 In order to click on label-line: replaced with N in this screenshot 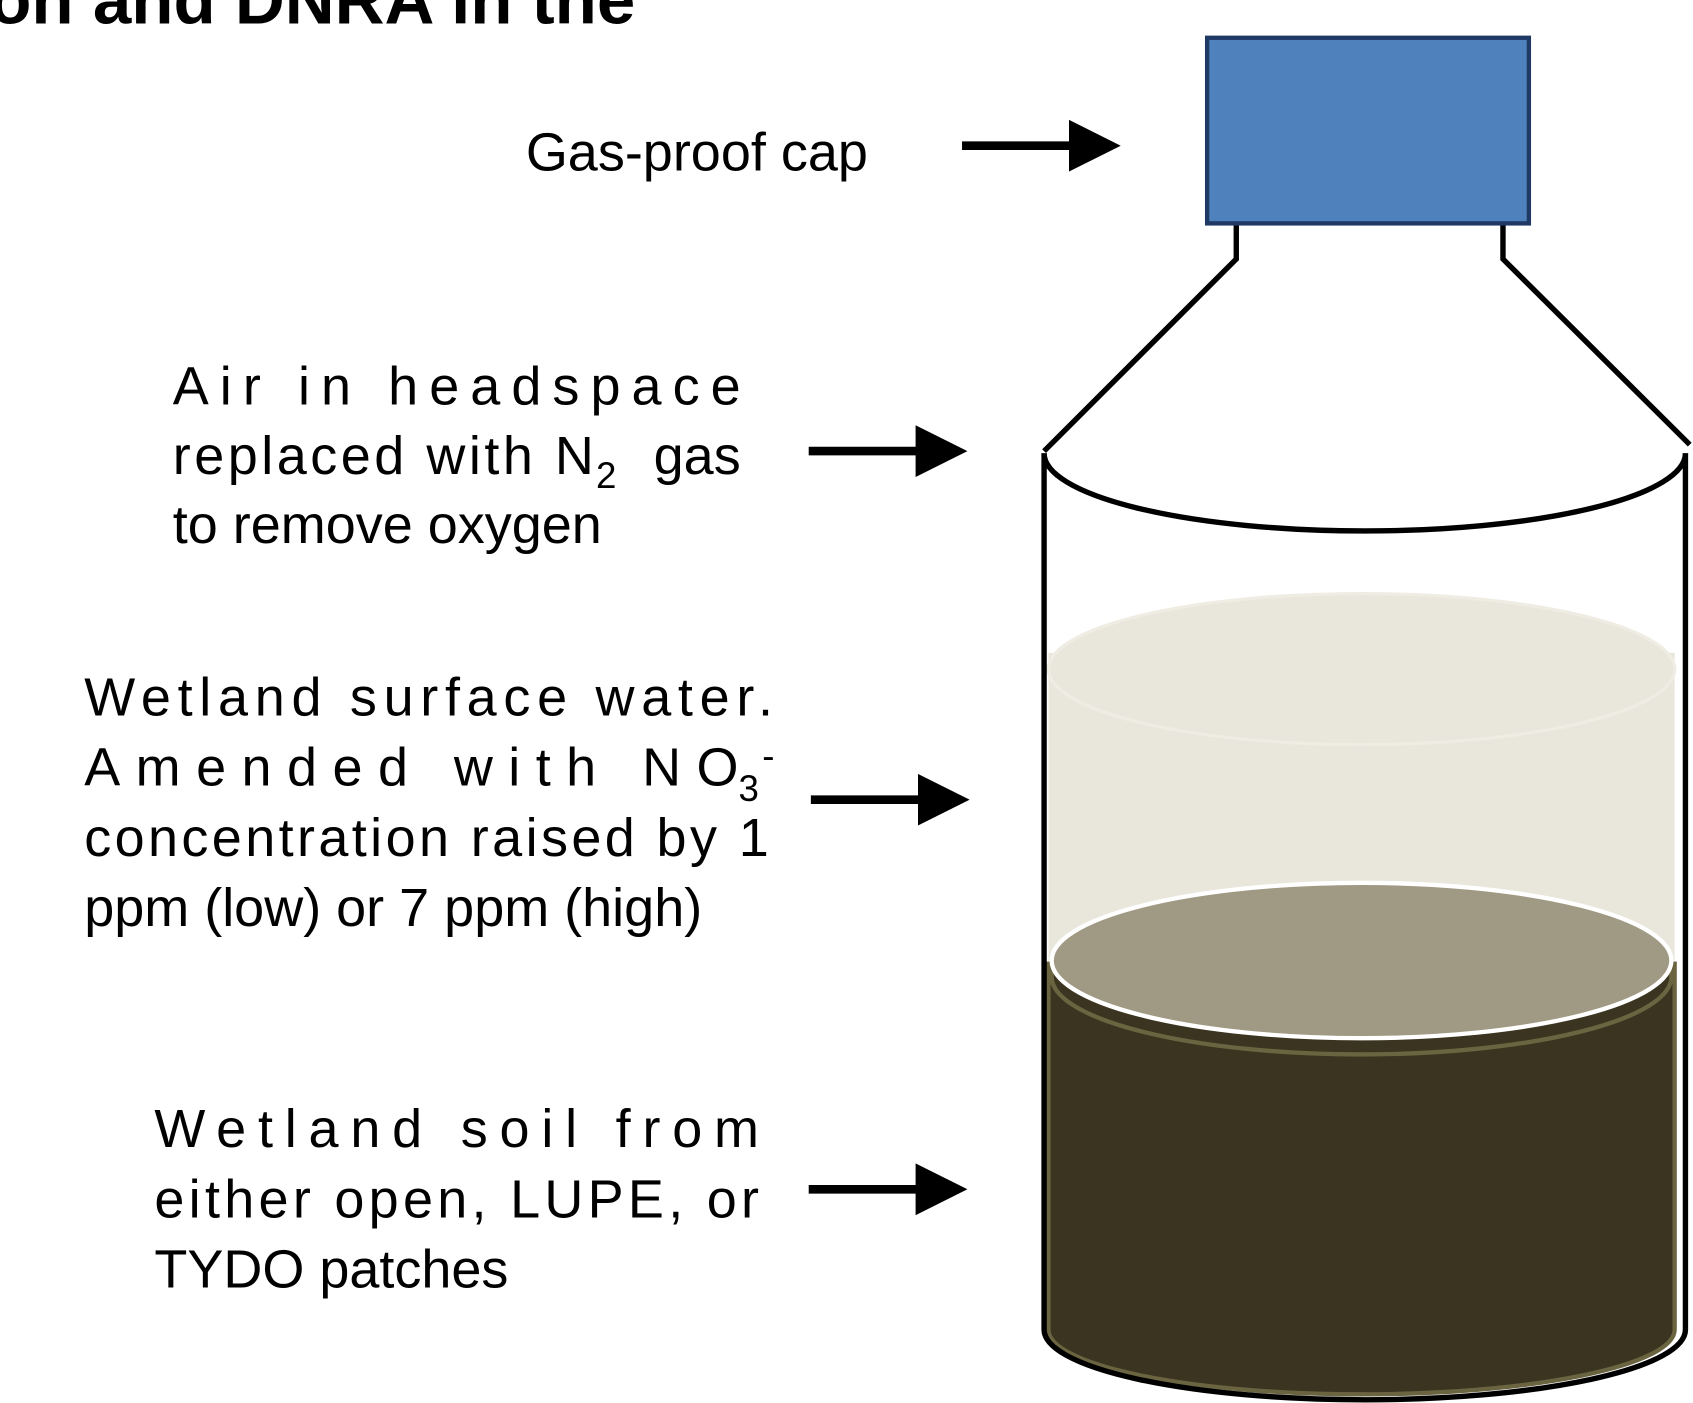, I will do `click(383, 456)`.